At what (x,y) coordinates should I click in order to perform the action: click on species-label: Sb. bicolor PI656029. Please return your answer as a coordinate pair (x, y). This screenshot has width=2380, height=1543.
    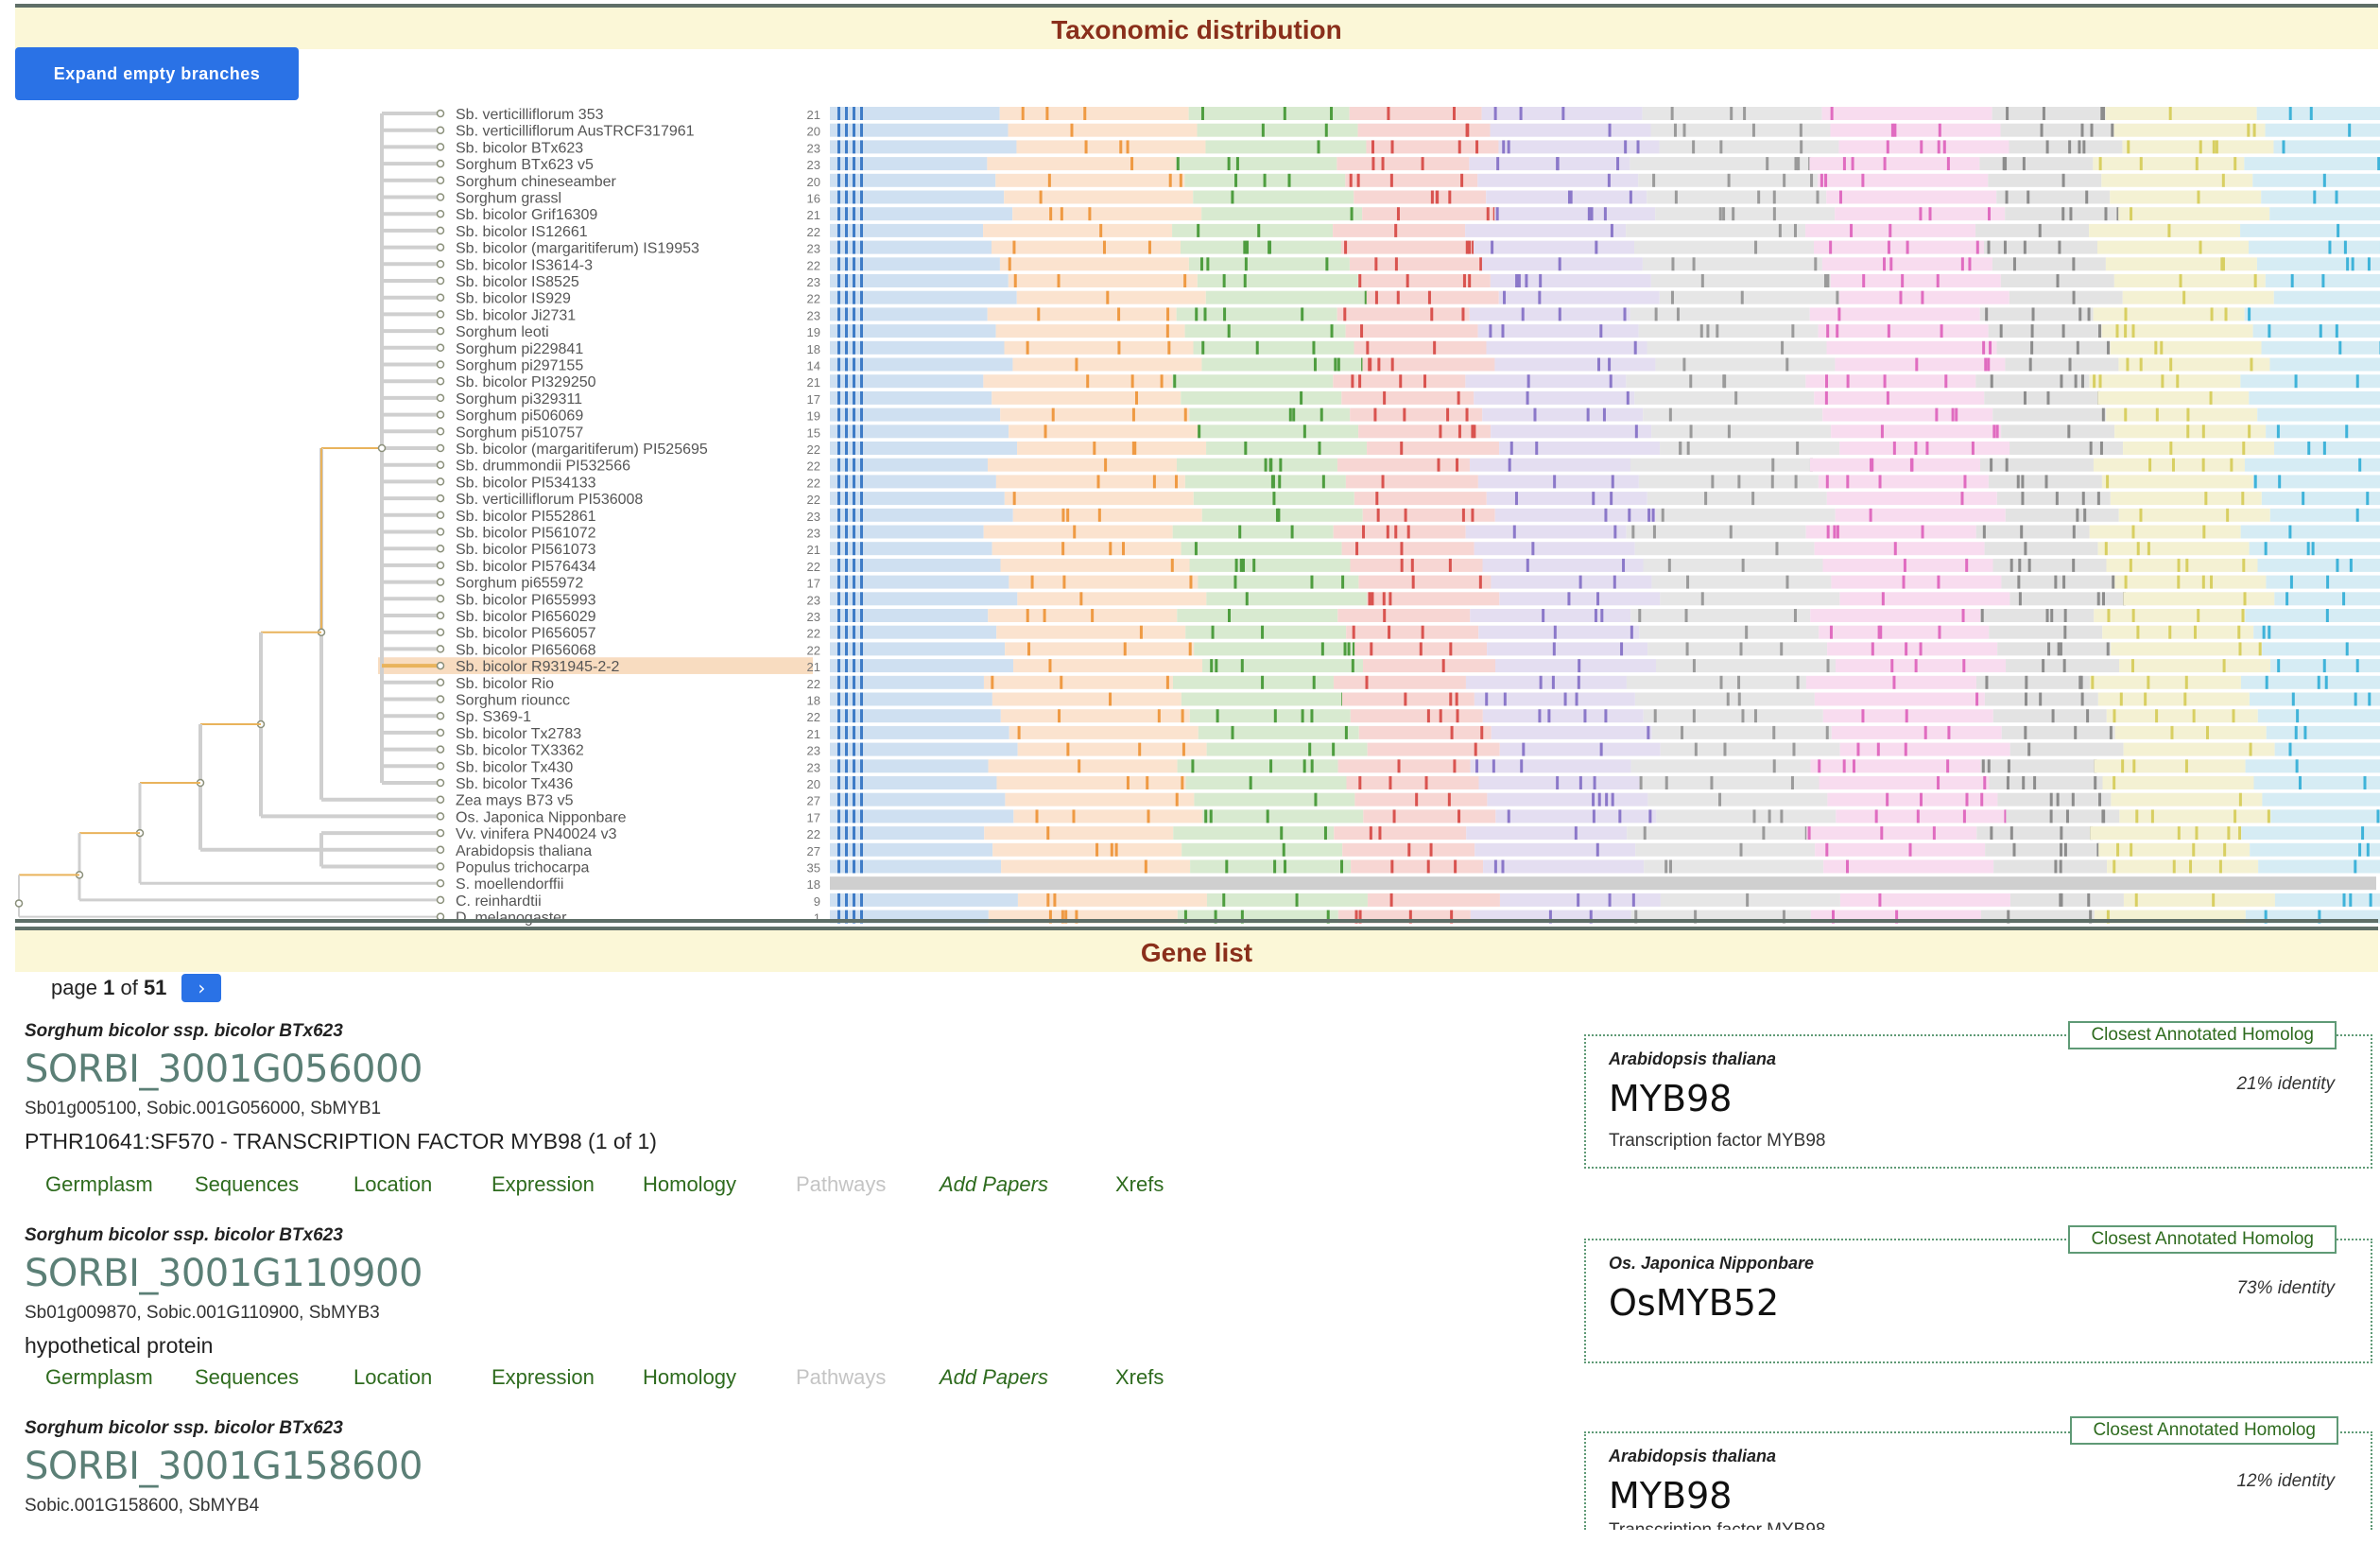
    Looking at the image, I should click on (526, 617).